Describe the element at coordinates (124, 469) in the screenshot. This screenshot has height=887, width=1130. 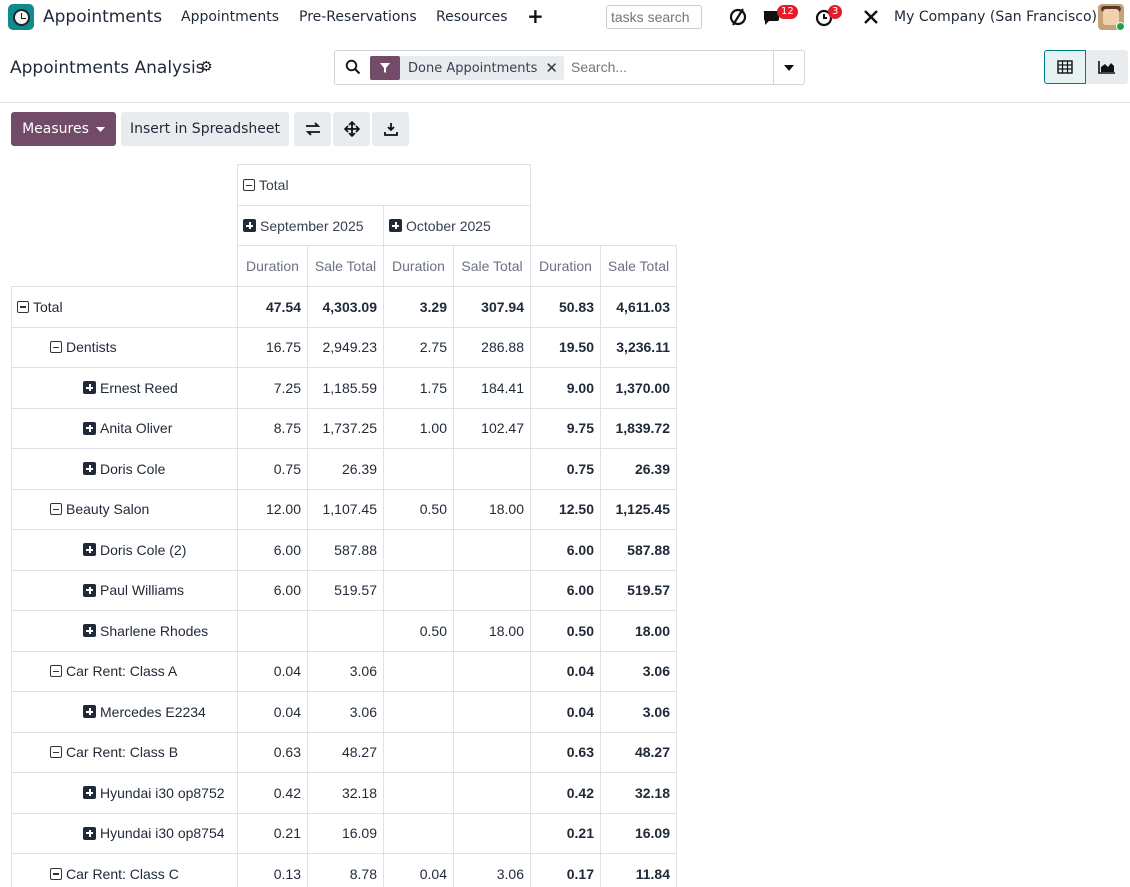
I see `row-header: Doris Cole` at that location.